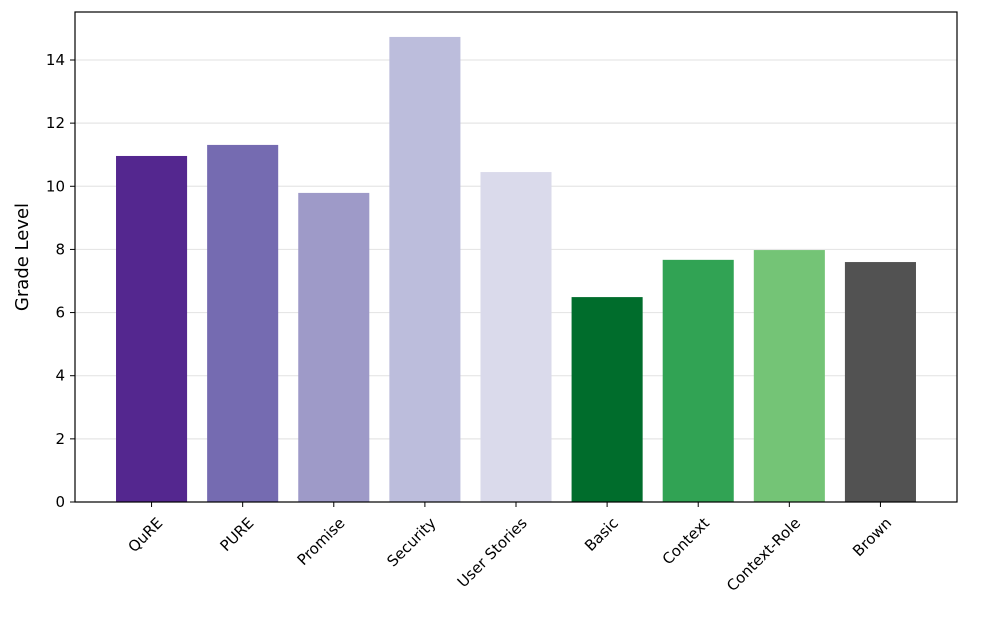 The width and height of the screenshot is (997, 620). I want to click on y-tick-label: 12, so click(55, 123).